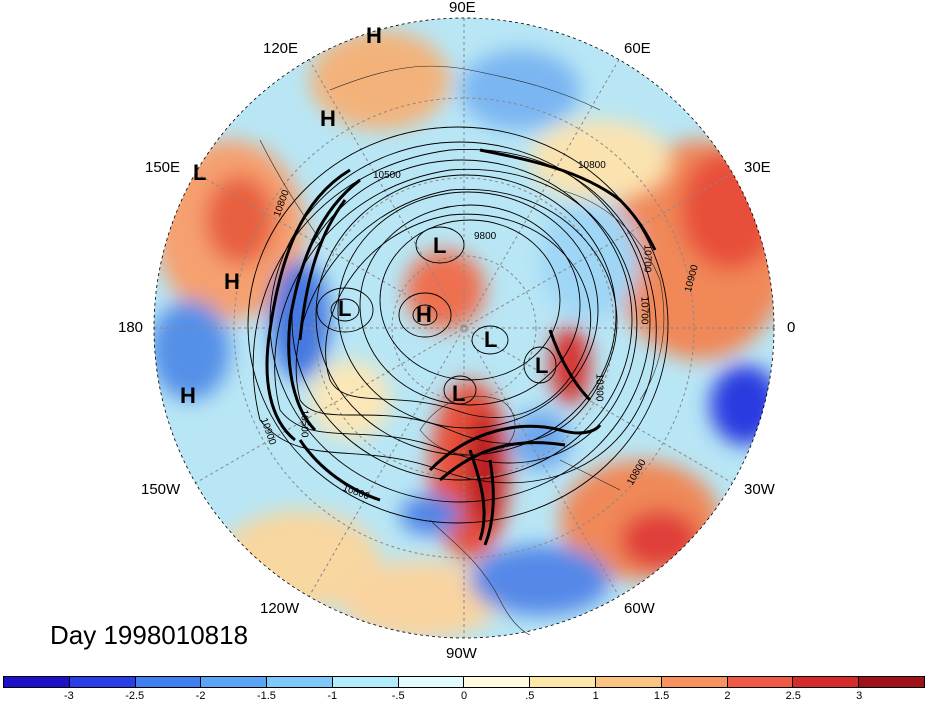 The image size is (928, 702). Describe the element at coordinates (599, 387) in the screenshot. I see `contour-label: 10300` at that location.